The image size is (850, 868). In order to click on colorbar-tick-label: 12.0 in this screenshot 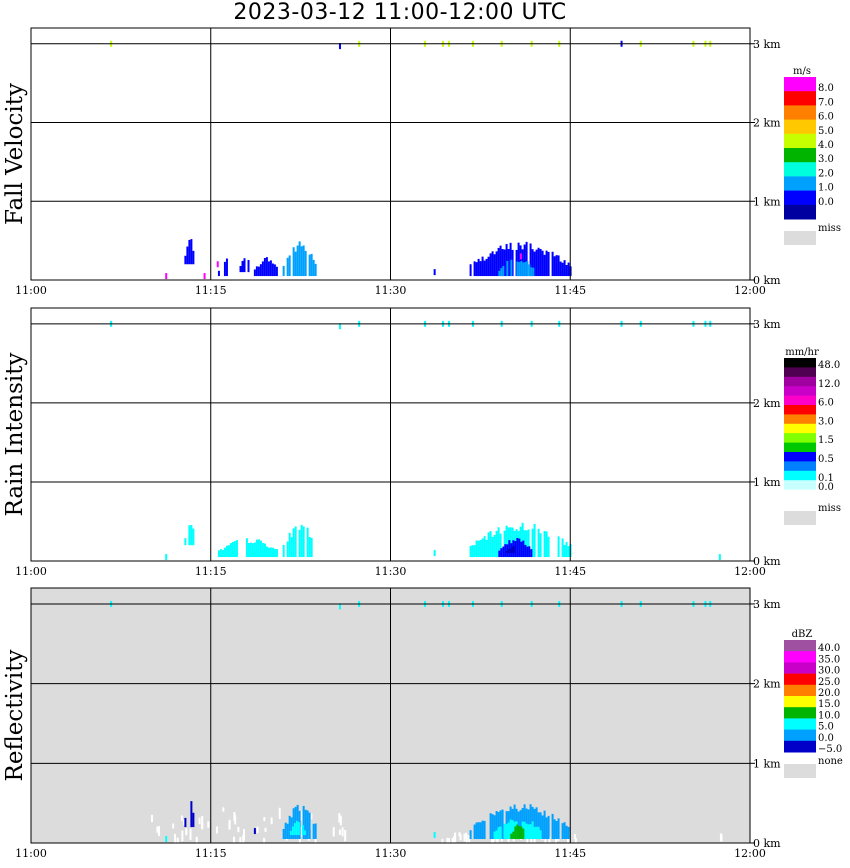, I will do `click(829, 384)`.